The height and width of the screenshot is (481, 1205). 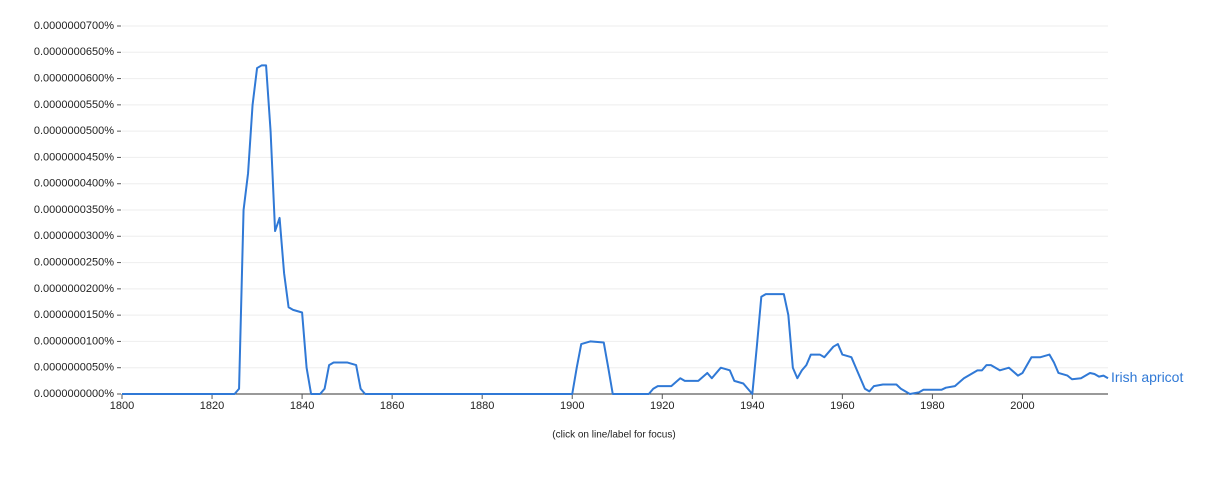 I want to click on x-tick-label: 1940, so click(x=752, y=406).